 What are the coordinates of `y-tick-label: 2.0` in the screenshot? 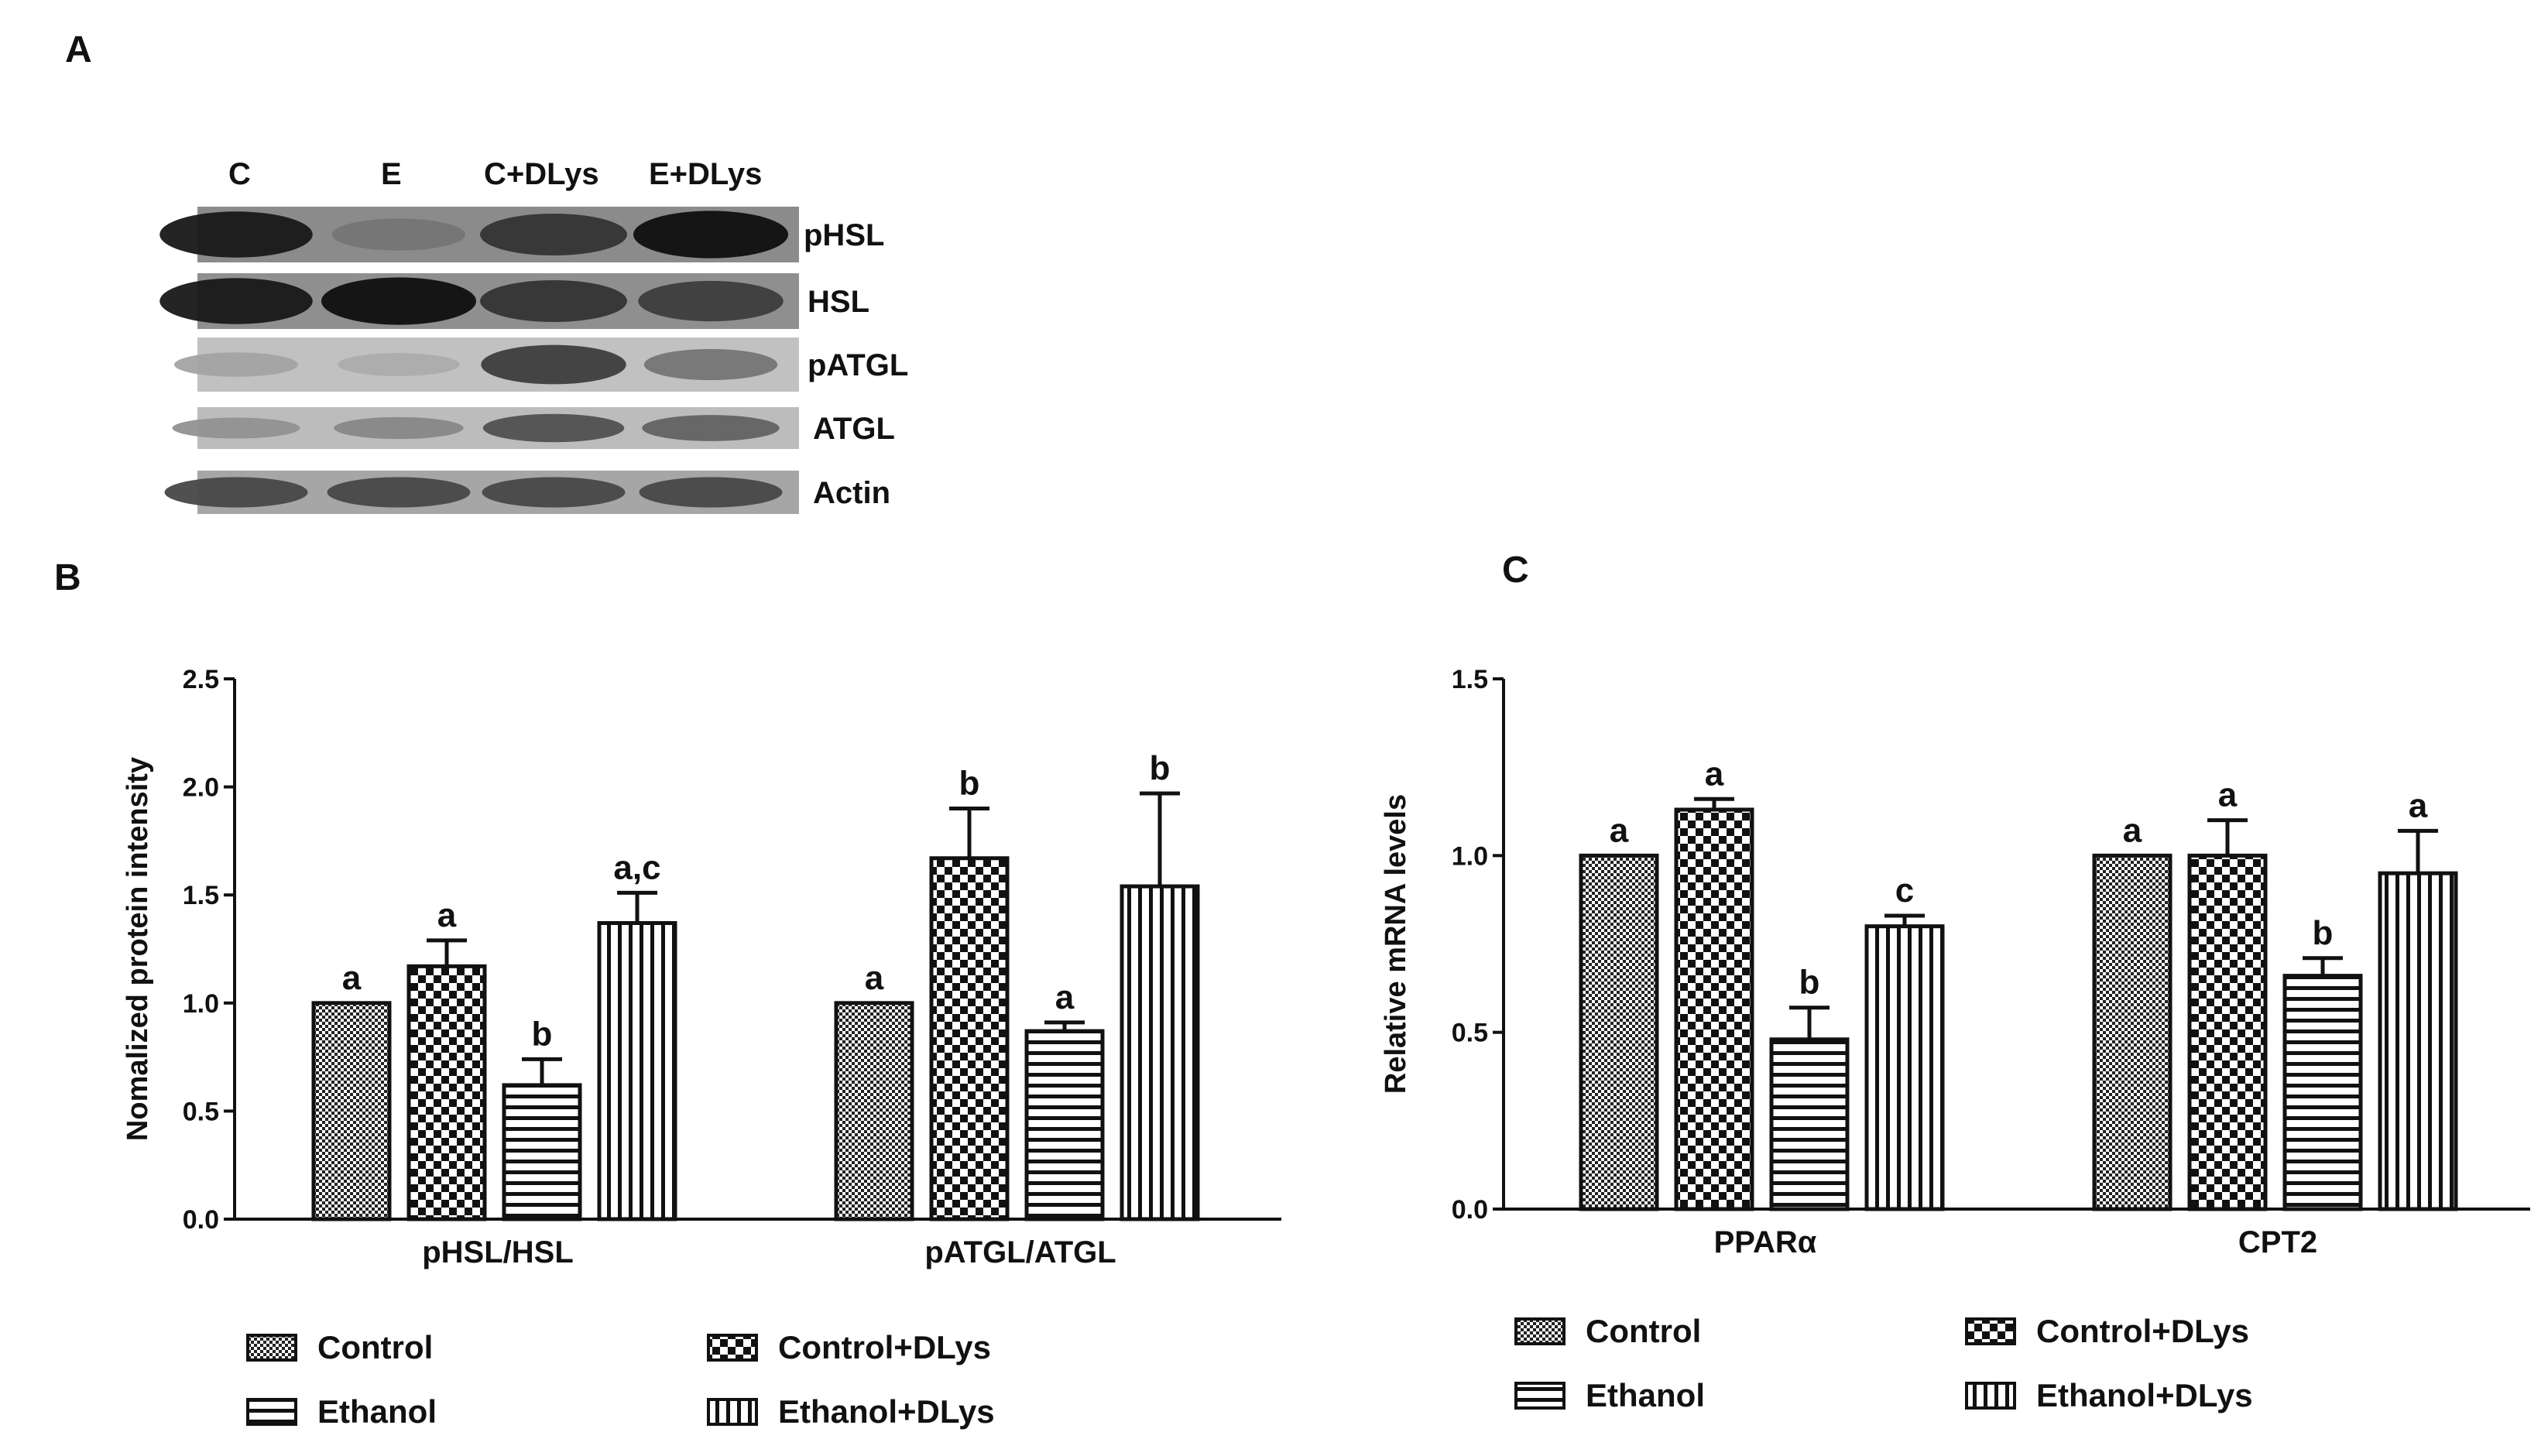 It's located at (201, 788).